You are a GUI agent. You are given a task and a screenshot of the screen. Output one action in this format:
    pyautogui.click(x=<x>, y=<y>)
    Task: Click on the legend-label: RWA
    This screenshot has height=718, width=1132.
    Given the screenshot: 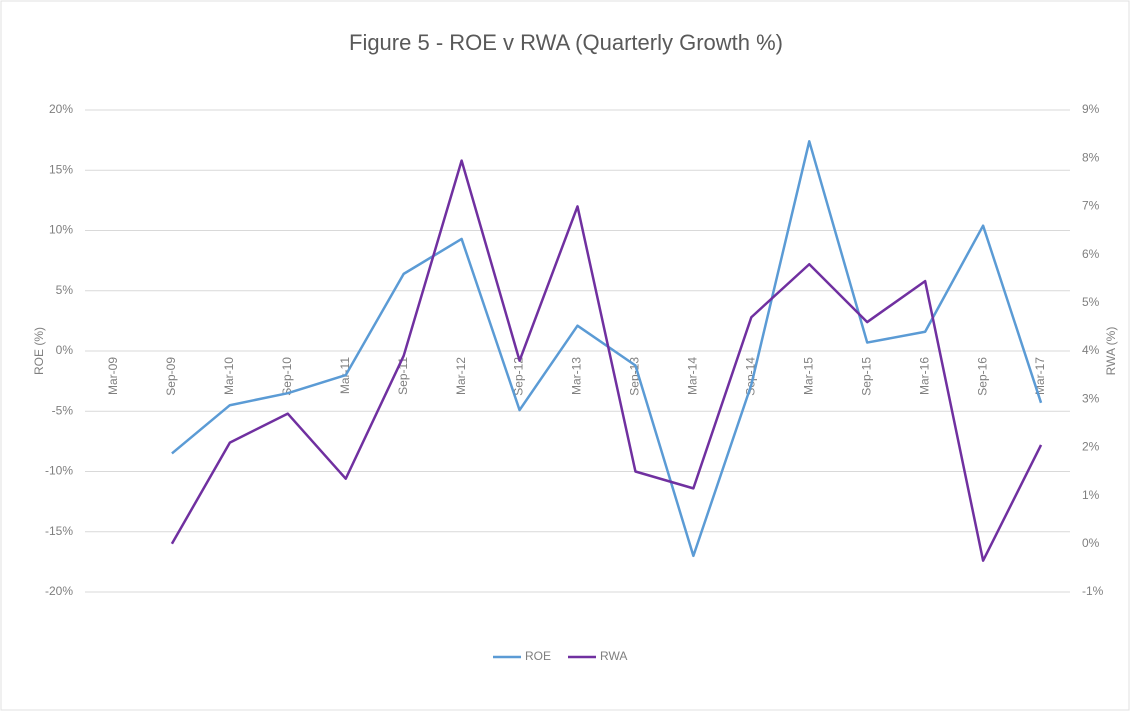 What is the action you would take?
    pyautogui.click(x=613, y=656)
    